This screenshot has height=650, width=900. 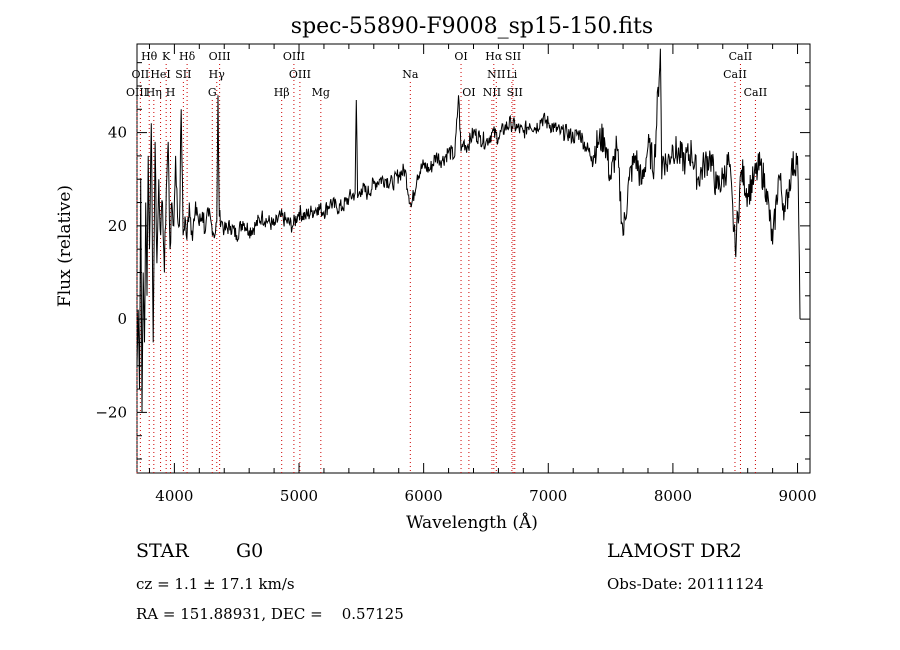 What do you see at coordinates (174, 496) in the screenshot?
I see `x-tick-label: 4000` at bounding box center [174, 496].